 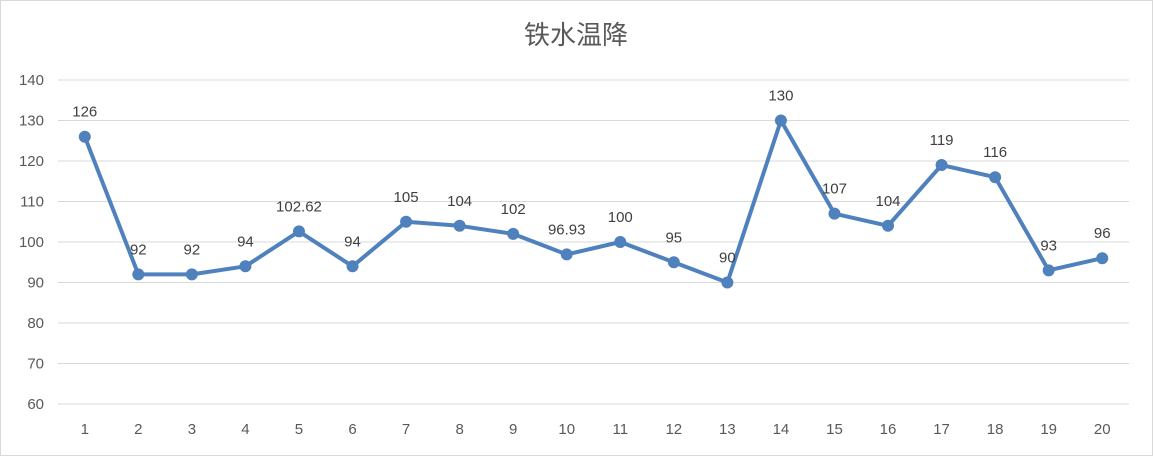 I want to click on x-tick-label: 4, so click(x=245, y=429).